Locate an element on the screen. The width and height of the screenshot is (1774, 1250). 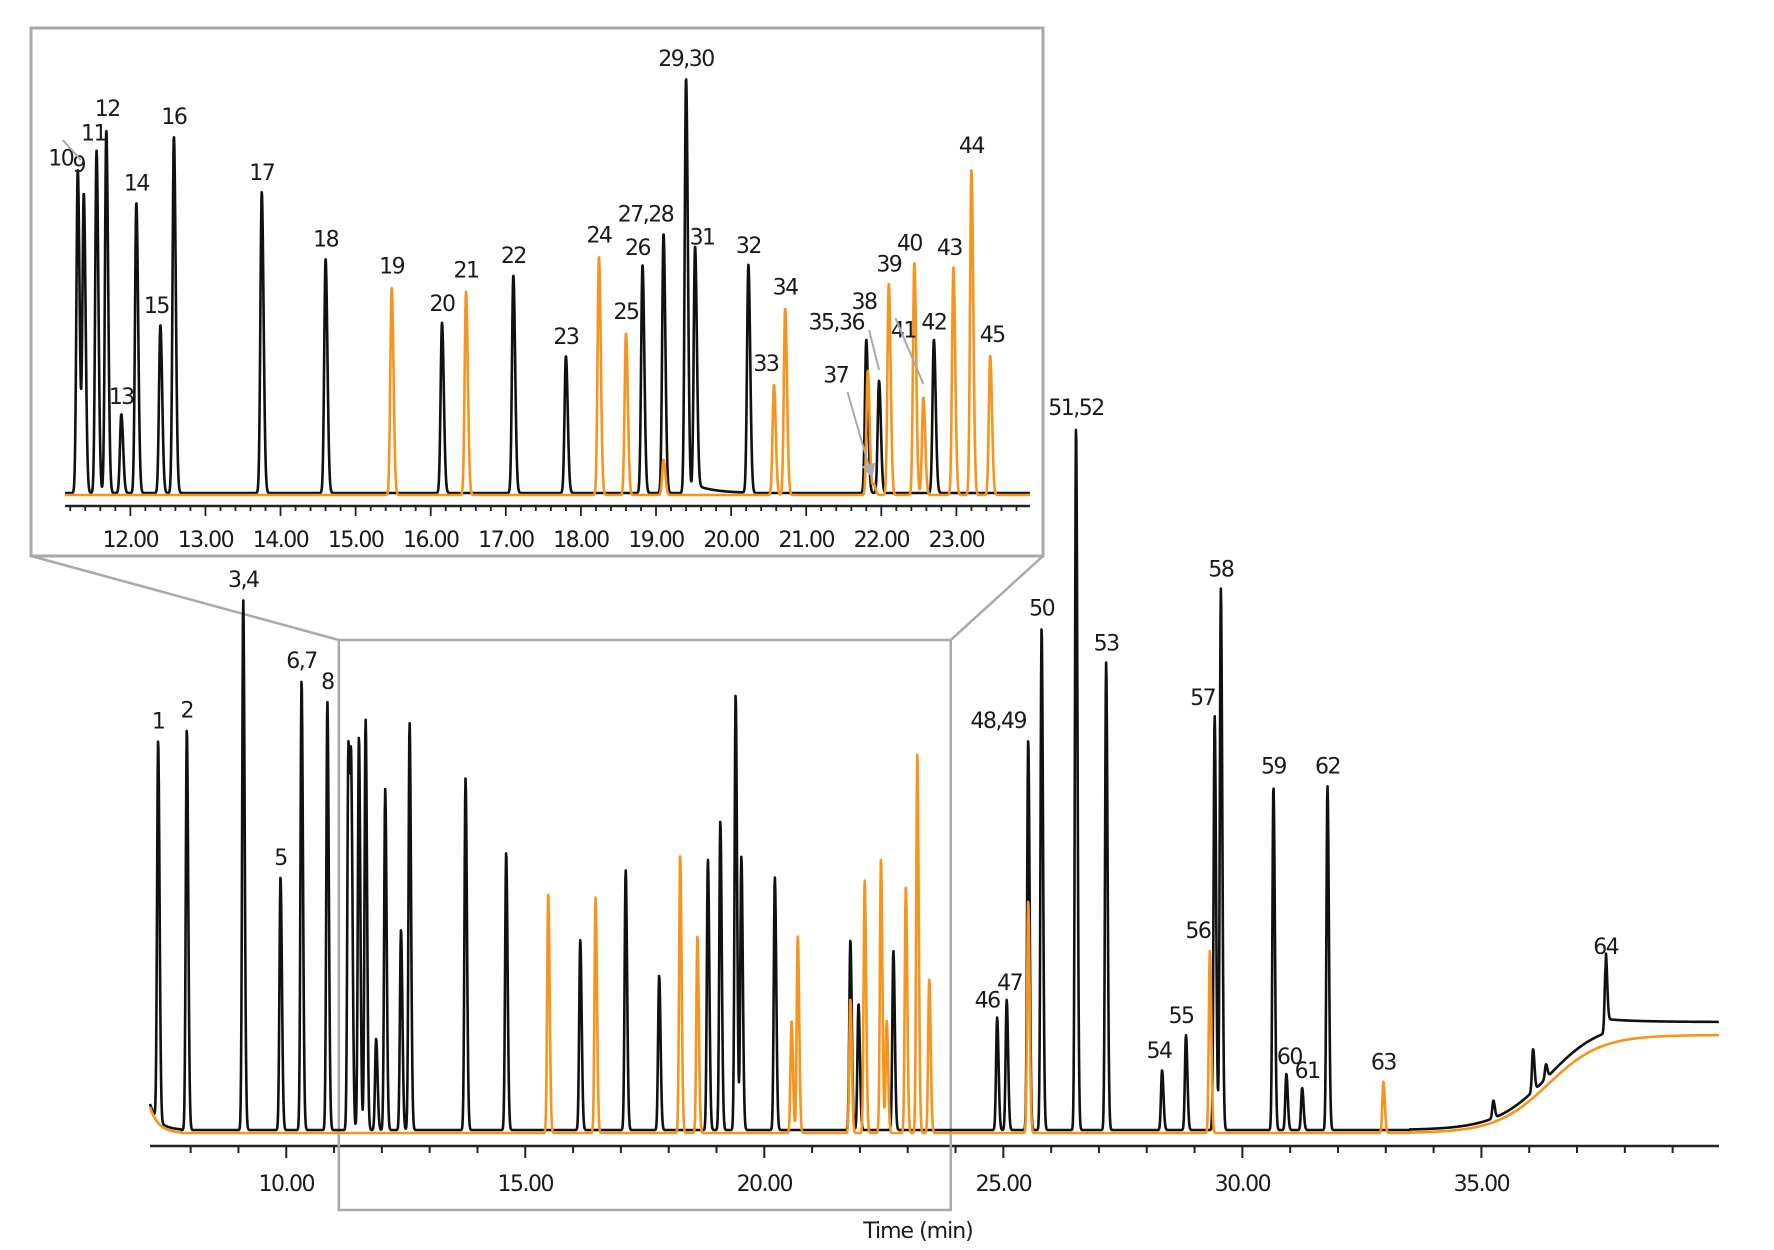
main-peak-label: 56 is located at coordinates (1197, 931).